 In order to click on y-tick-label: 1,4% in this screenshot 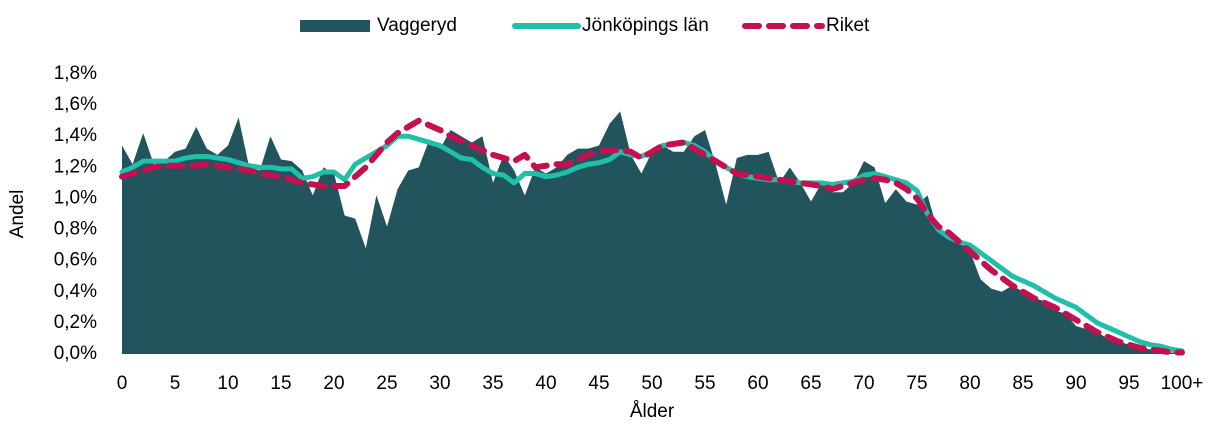, I will do `click(75, 135)`.